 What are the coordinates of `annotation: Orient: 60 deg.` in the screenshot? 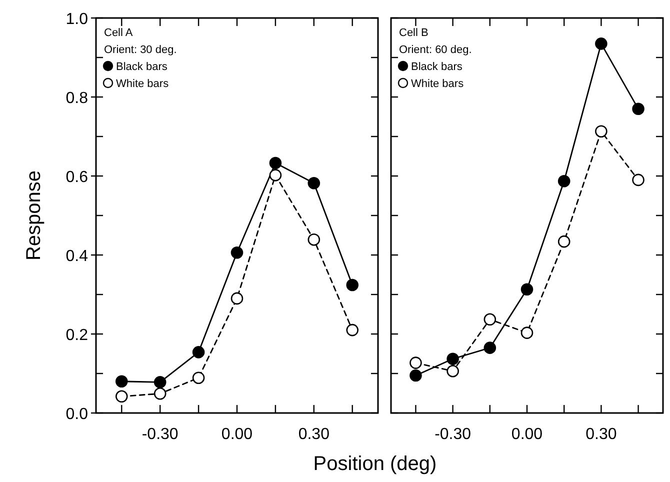 It's located at (435, 50).